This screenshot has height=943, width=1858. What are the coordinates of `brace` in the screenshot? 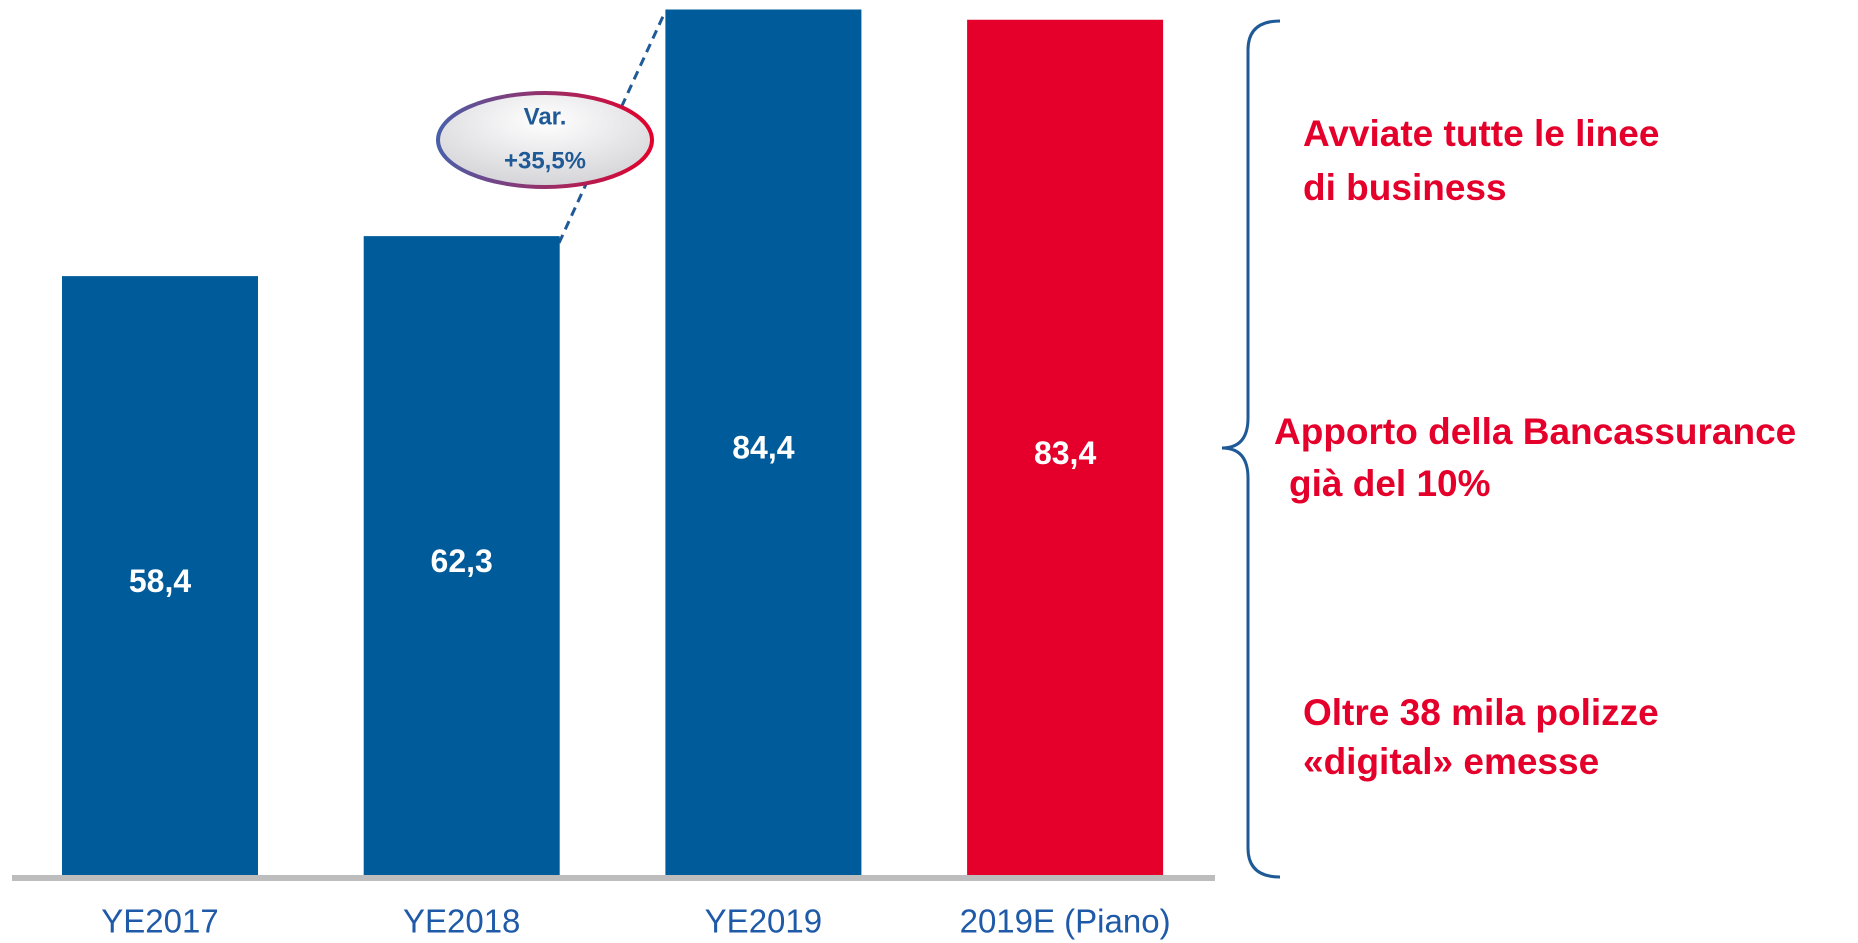 It's located at (1251, 449).